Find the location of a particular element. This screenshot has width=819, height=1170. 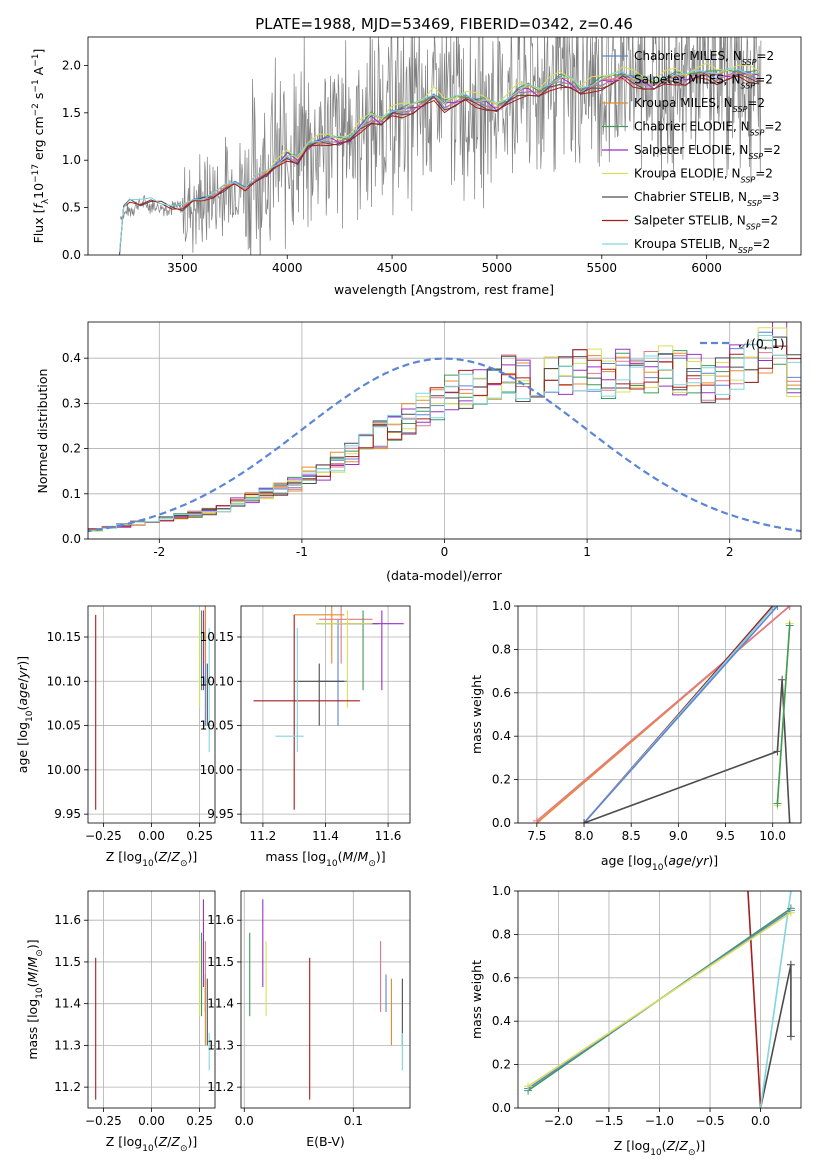

x-tick-label: 11.2 is located at coordinates (263, 836).